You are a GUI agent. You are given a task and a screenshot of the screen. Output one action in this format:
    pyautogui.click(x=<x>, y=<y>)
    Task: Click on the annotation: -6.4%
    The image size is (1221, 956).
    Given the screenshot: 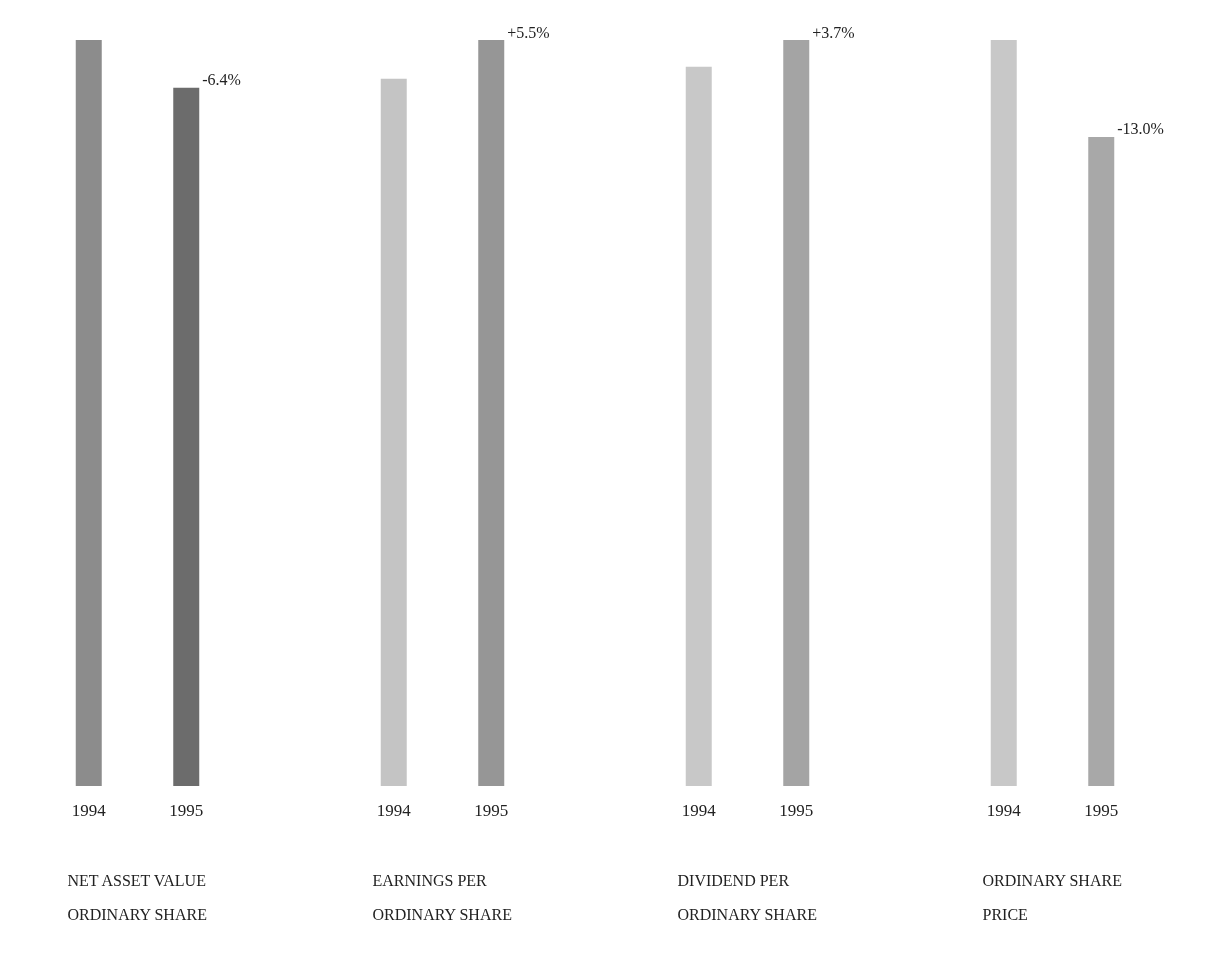 What is the action you would take?
    pyautogui.click(x=221, y=80)
    